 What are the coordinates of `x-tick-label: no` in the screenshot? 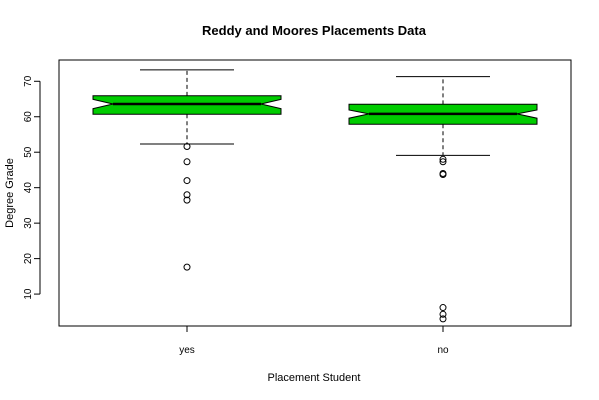 It's located at (443, 350).